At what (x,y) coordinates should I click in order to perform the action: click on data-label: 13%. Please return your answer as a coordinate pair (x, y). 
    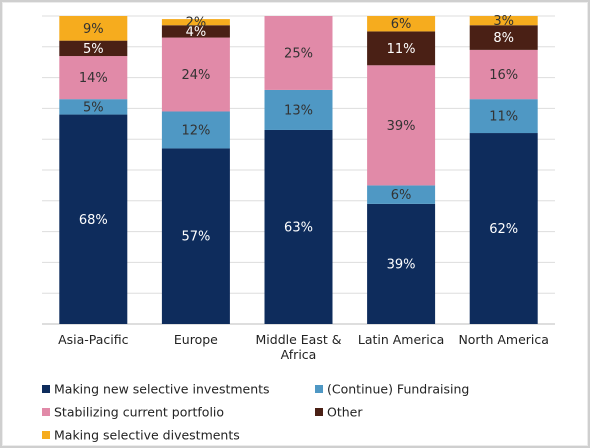
    Looking at the image, I should click on (298, 110).